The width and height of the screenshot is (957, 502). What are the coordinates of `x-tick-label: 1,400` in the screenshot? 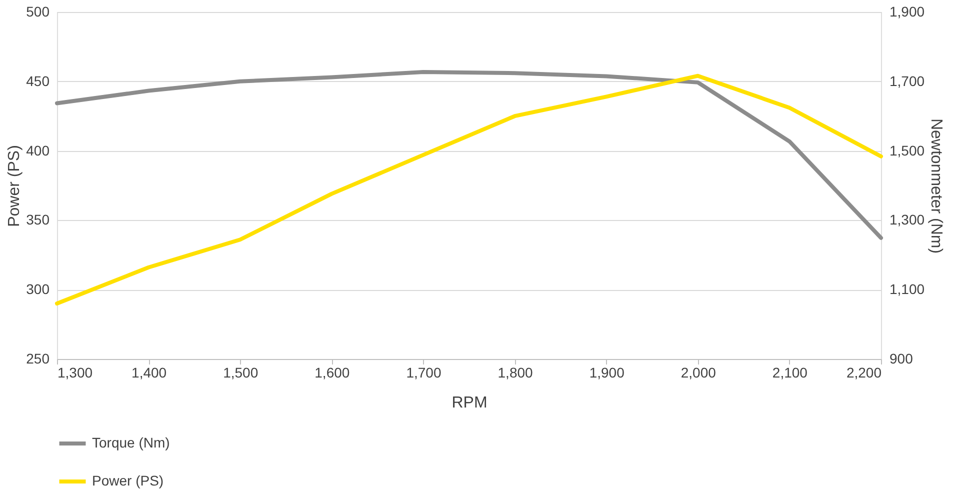 It's located at (149, 372).